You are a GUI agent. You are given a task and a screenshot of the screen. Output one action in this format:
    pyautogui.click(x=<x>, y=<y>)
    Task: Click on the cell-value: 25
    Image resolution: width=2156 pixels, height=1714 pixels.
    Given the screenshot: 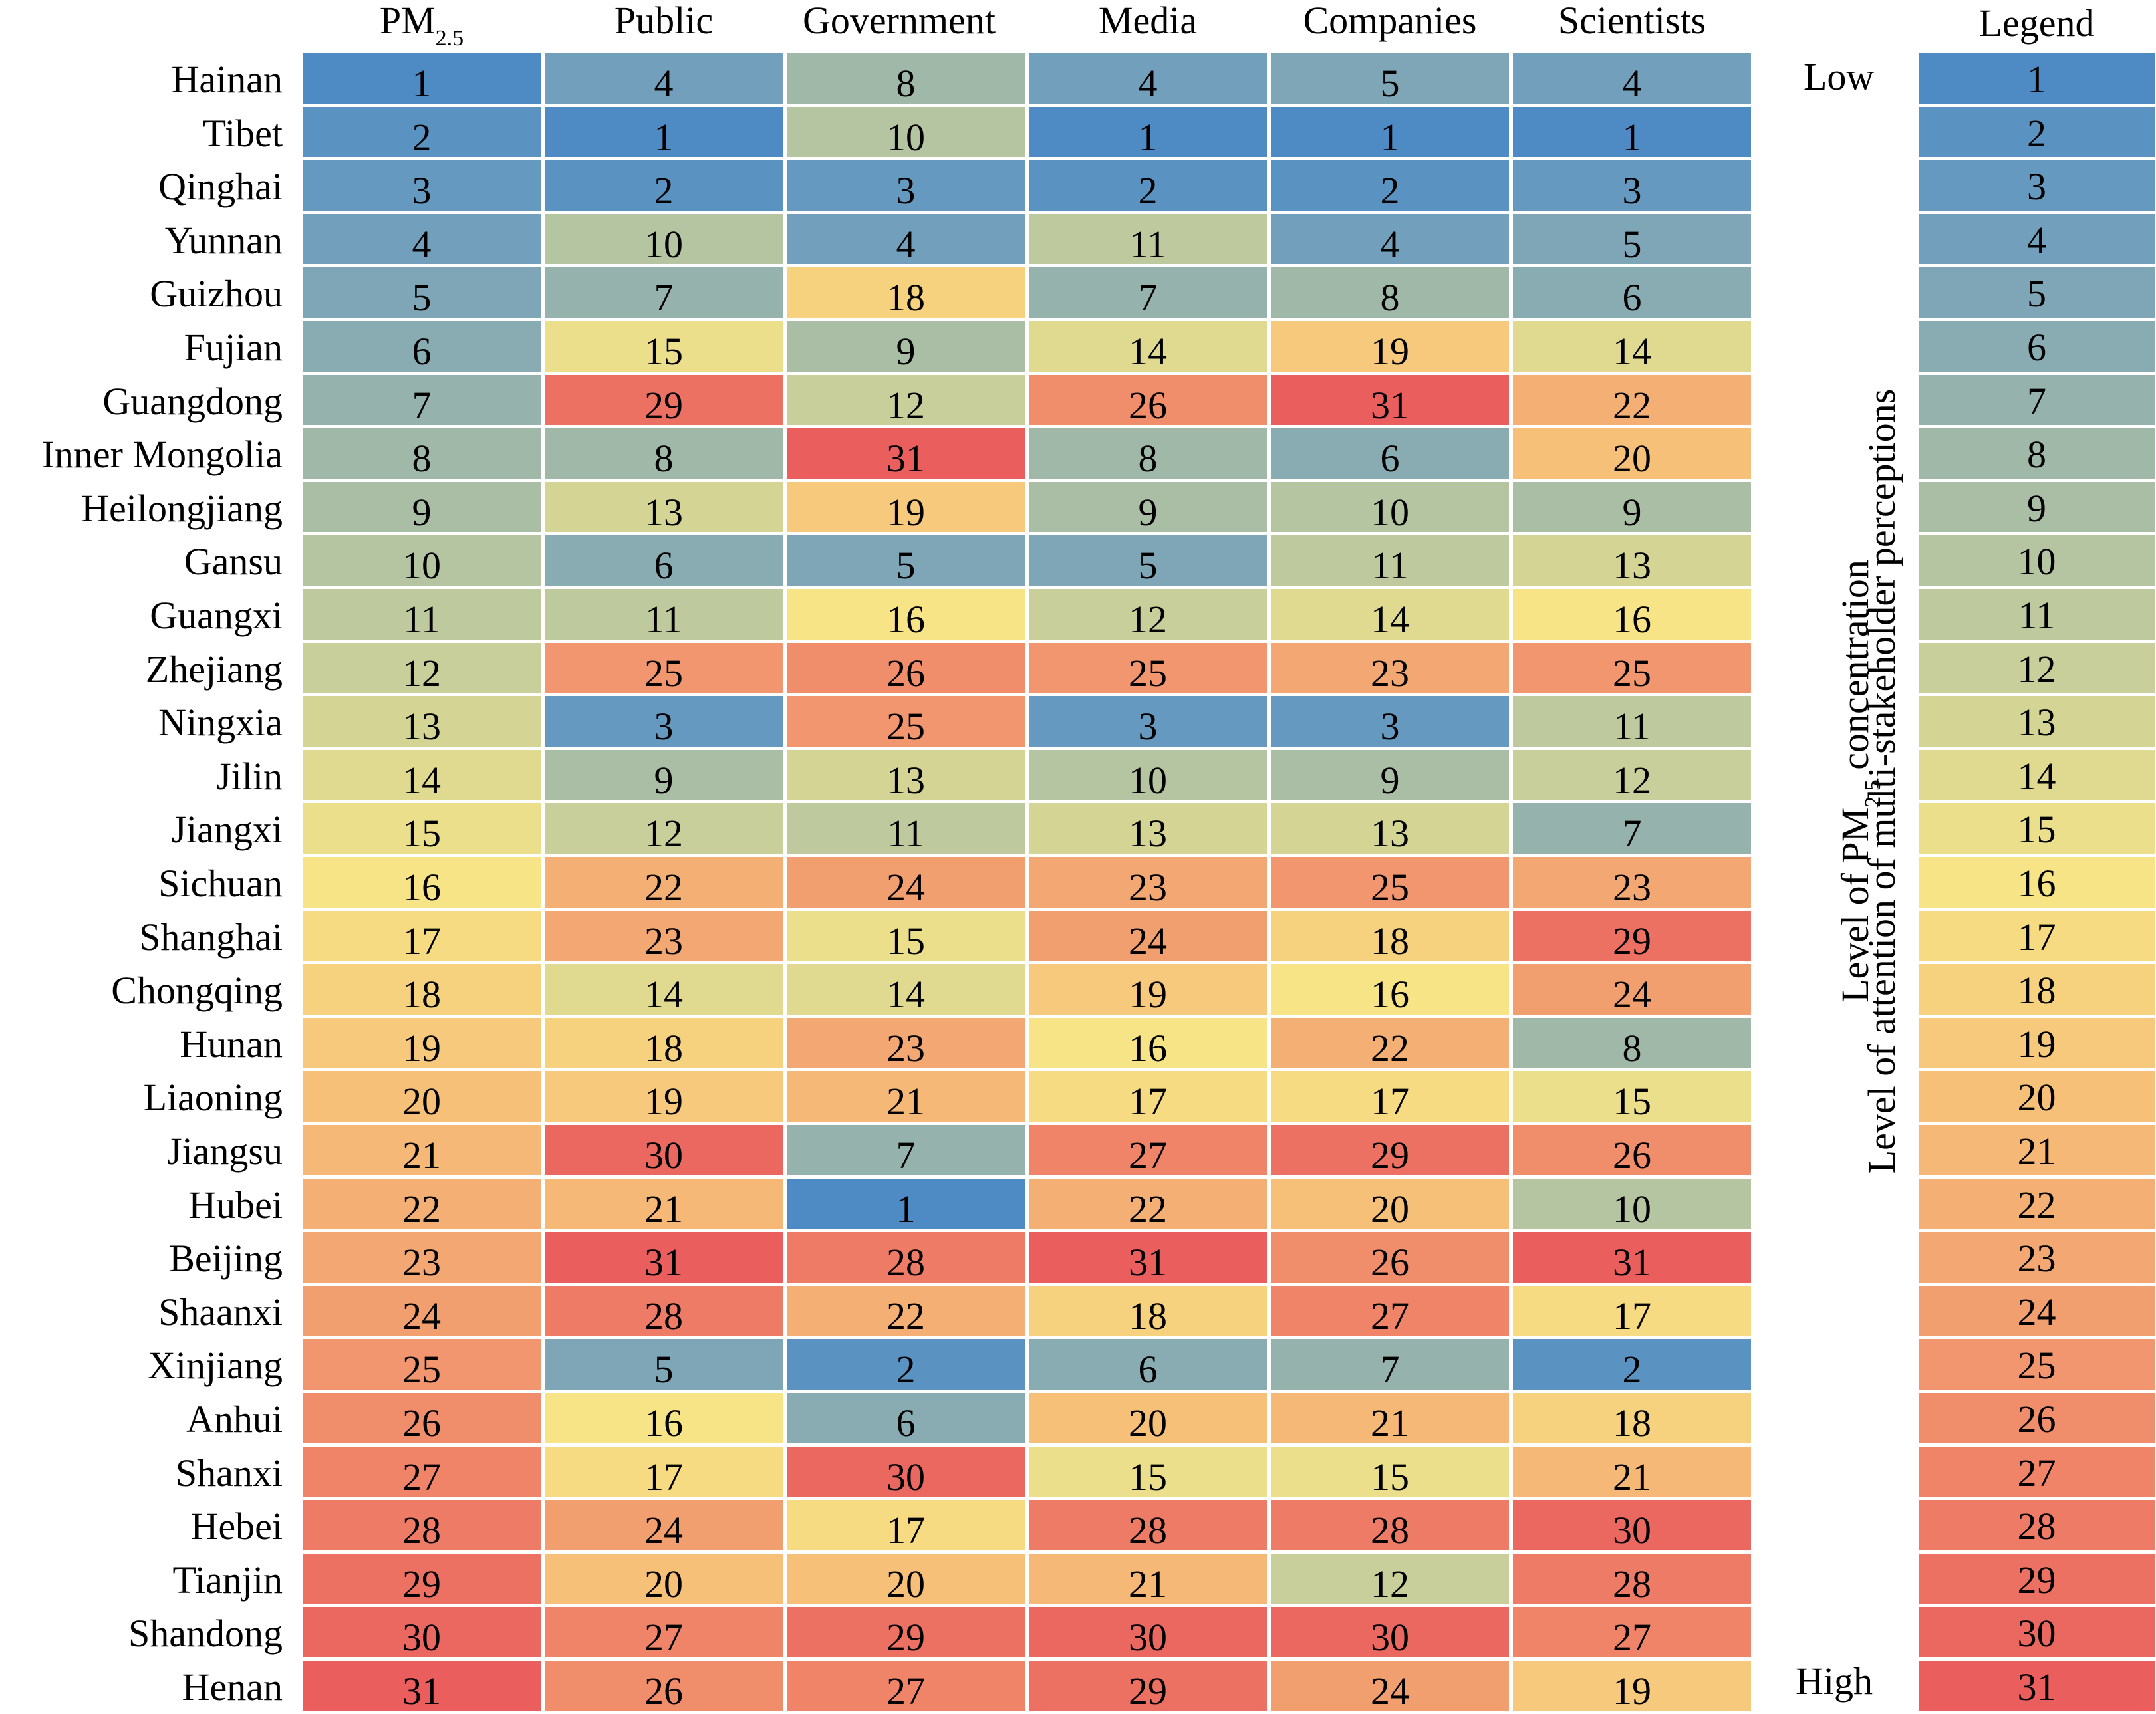 What is the action you would take?
    pyautogui.click(x=1148, y=673)
    